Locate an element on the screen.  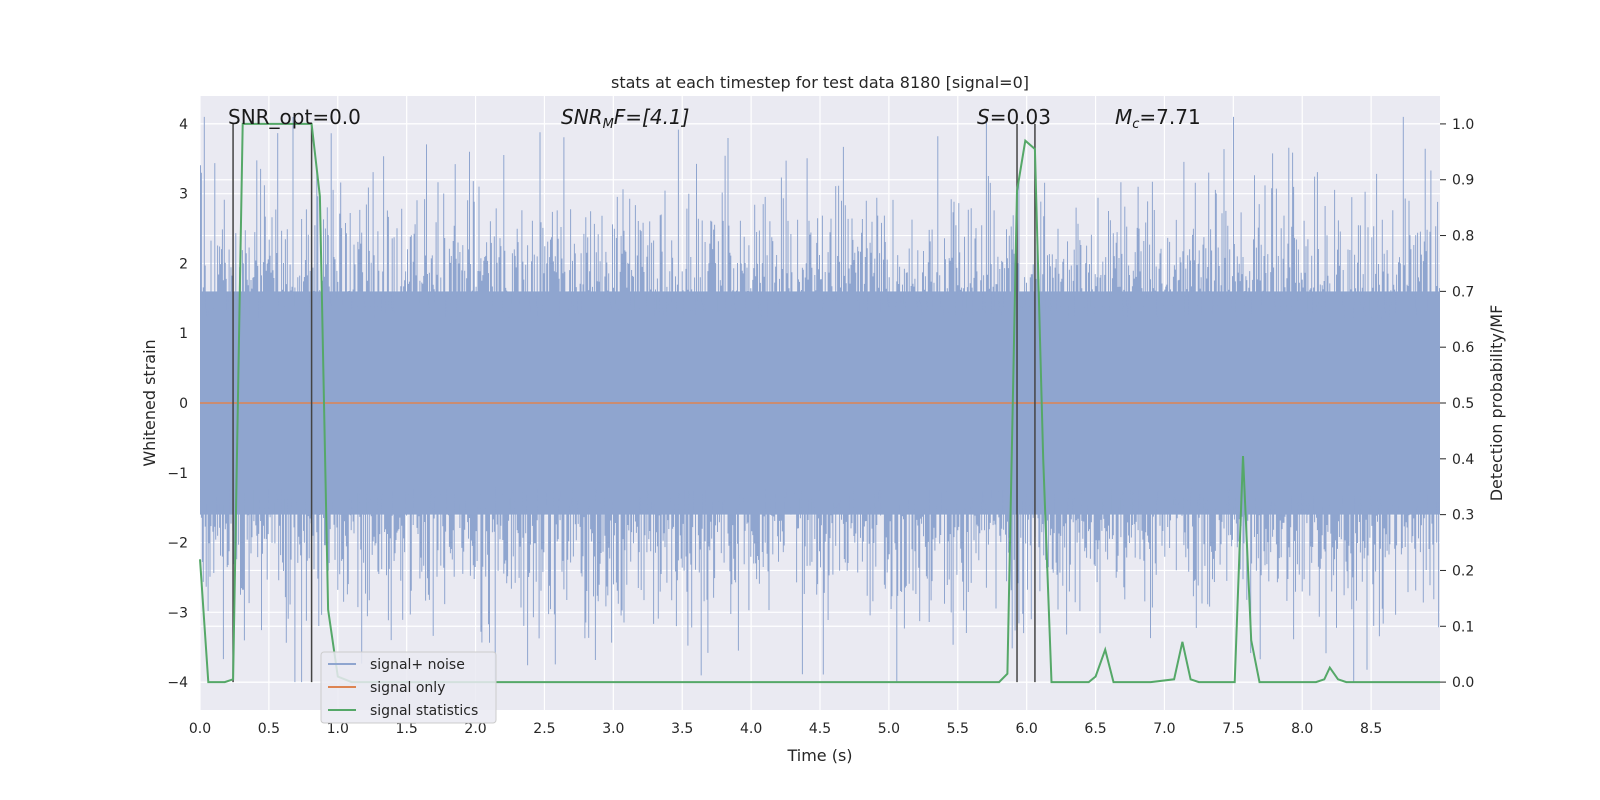
legend-label-signal-only: signal only is located at coordinates (407, 688).